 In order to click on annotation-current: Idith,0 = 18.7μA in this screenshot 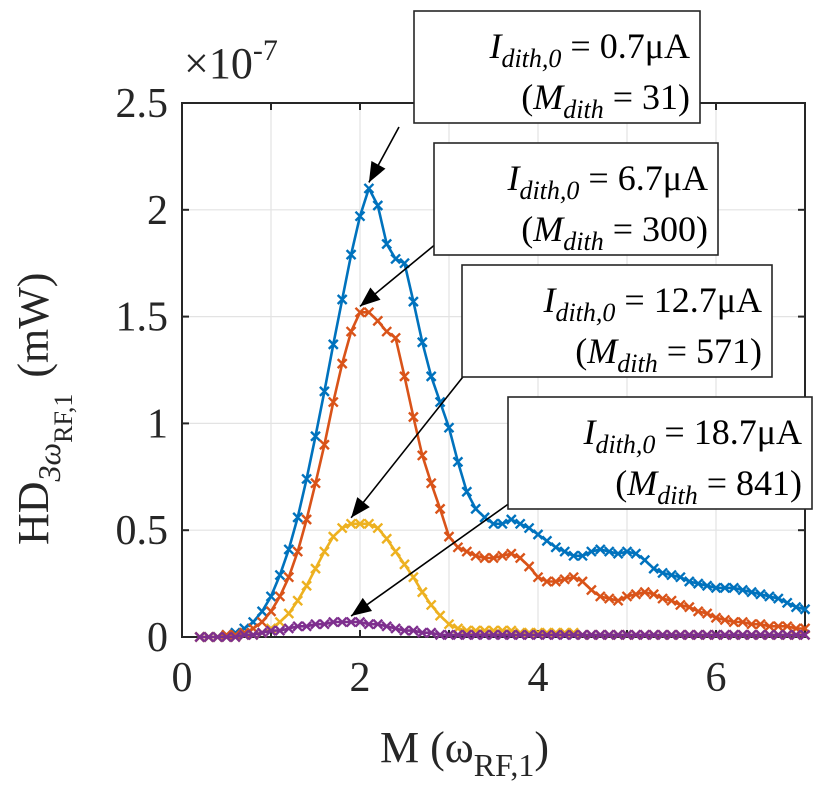, I will do `click(692, 435)`.